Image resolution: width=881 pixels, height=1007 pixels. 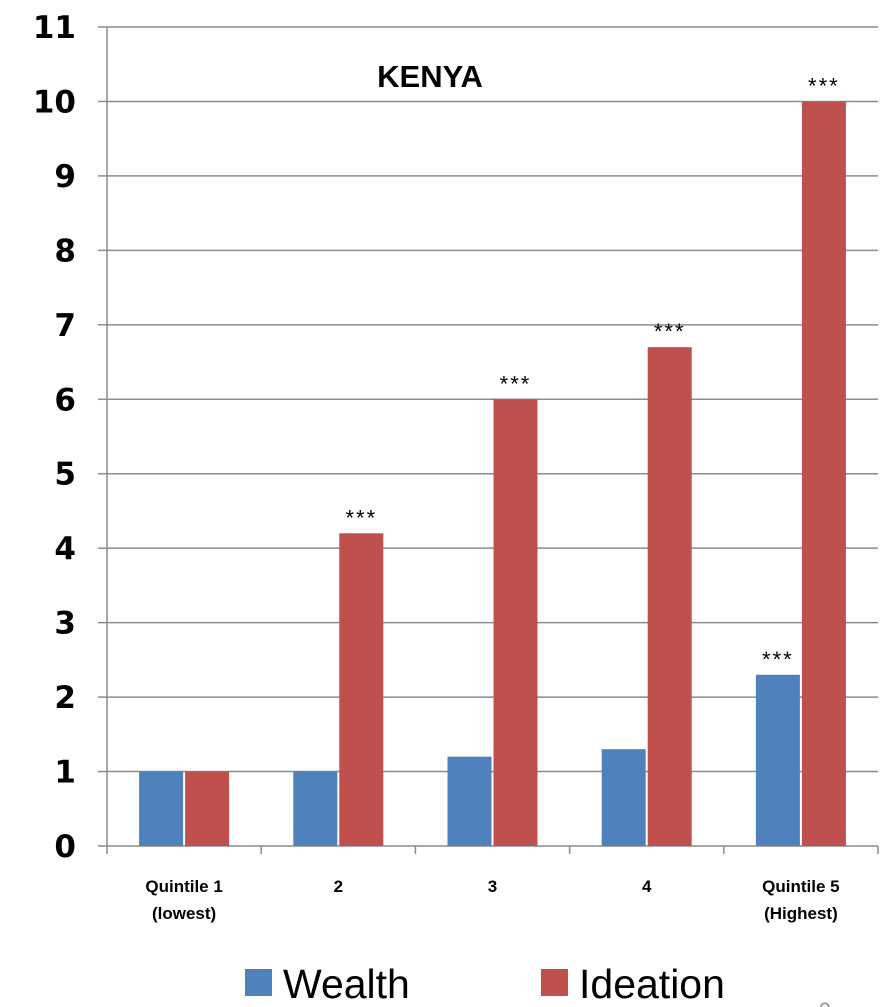 What do you see at coordinates (65, 847) in the screenshot?
I see `y-tick-label: 0` at bounding box center [65, 847].